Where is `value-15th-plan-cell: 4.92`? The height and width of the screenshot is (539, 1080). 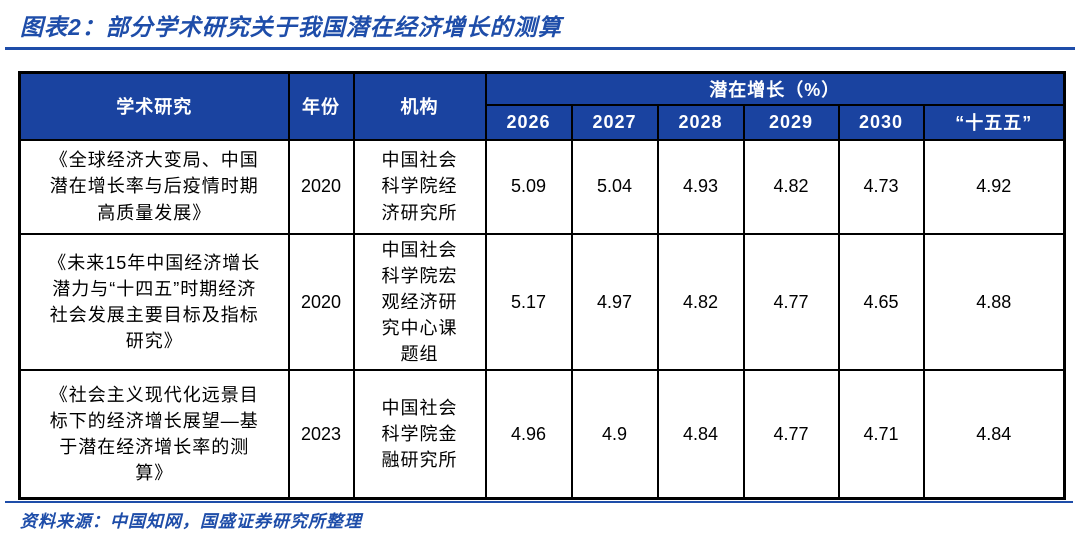 value-15th-plan-cell: 4.92 is located at coordinates (994, 186).